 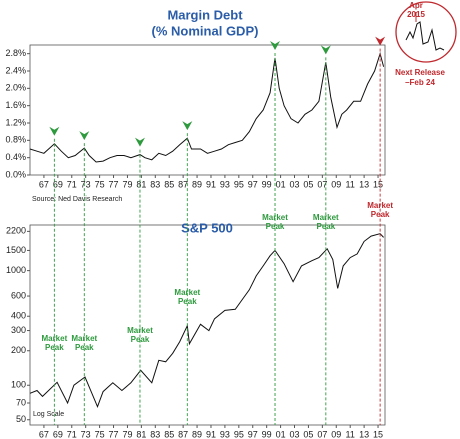 What do you see at coordinates (18, 330) in the screenshot?
I see `y-tick-label: 300` at bounding box center [18, 330].